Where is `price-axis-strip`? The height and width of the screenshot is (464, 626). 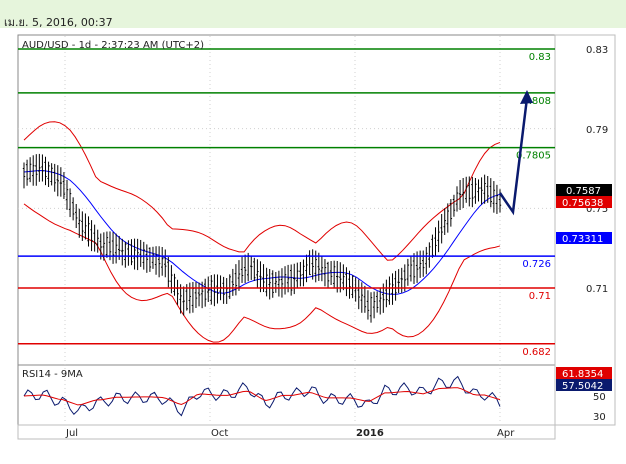
price-axis-strip is located at coordinates (585, 230).